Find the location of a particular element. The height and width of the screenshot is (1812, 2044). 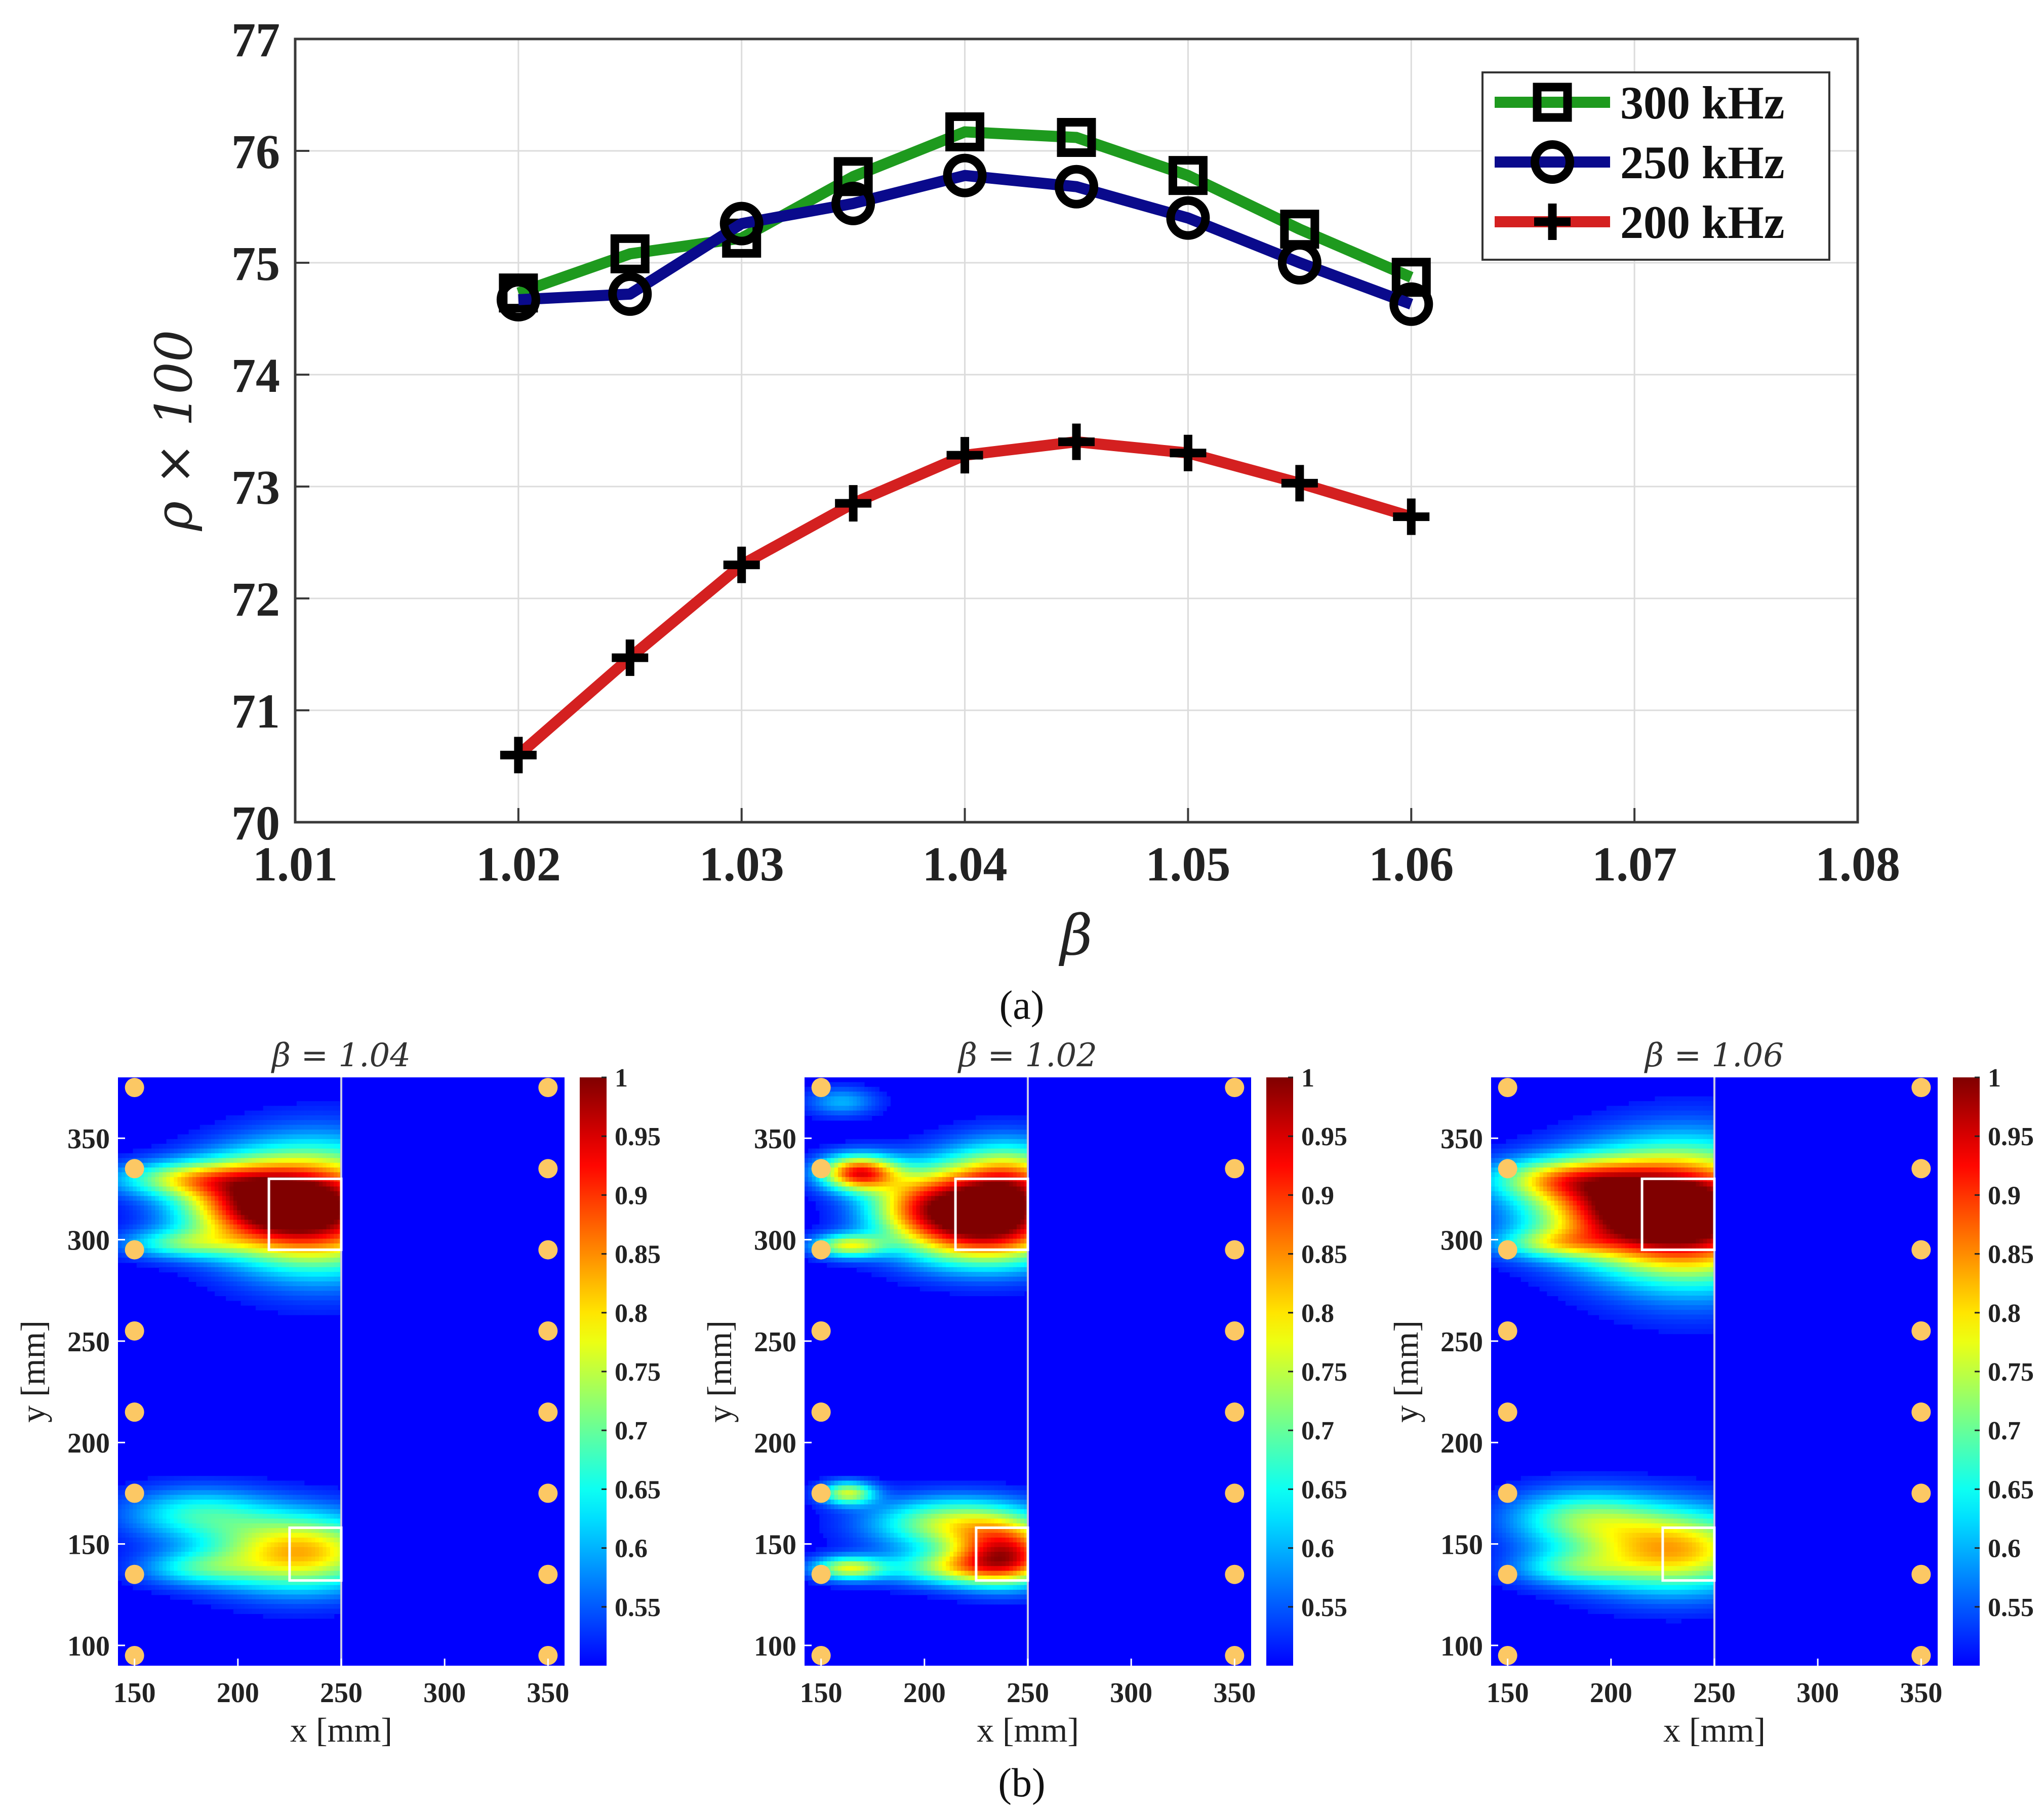

transducer-dot is located at coordinates (548, 1574).